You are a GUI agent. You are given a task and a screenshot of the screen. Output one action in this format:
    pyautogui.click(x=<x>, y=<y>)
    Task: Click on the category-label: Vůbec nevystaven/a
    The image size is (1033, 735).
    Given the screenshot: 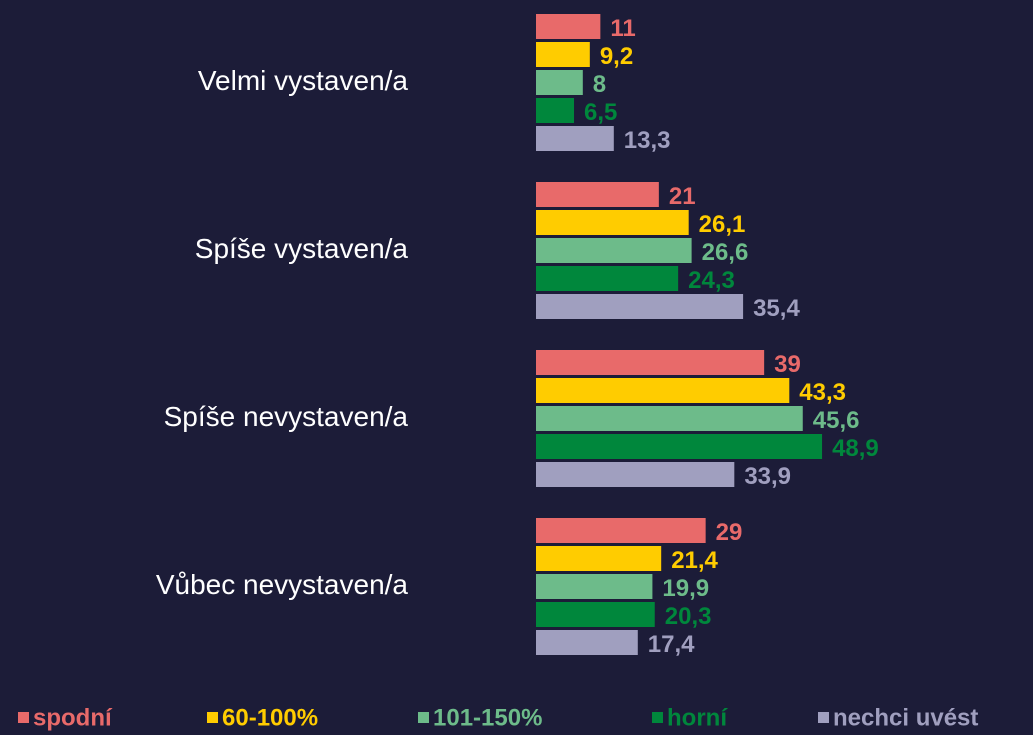 What is the action you would take?
    pyautogui.click(x=282, y=584)
    